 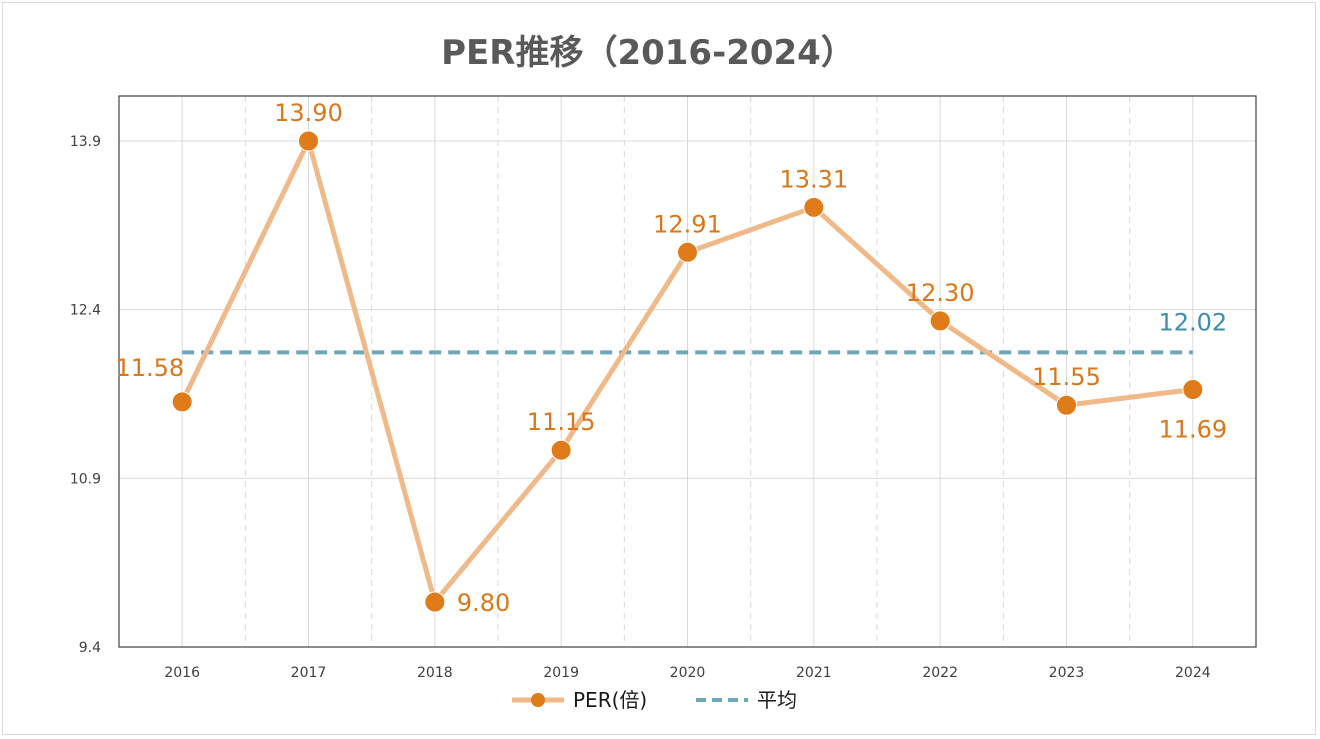 What do you see at coordinates (561, 673) in the screenshot?
I see `x-tick-label: 2019` at bounding box center [561, 673].